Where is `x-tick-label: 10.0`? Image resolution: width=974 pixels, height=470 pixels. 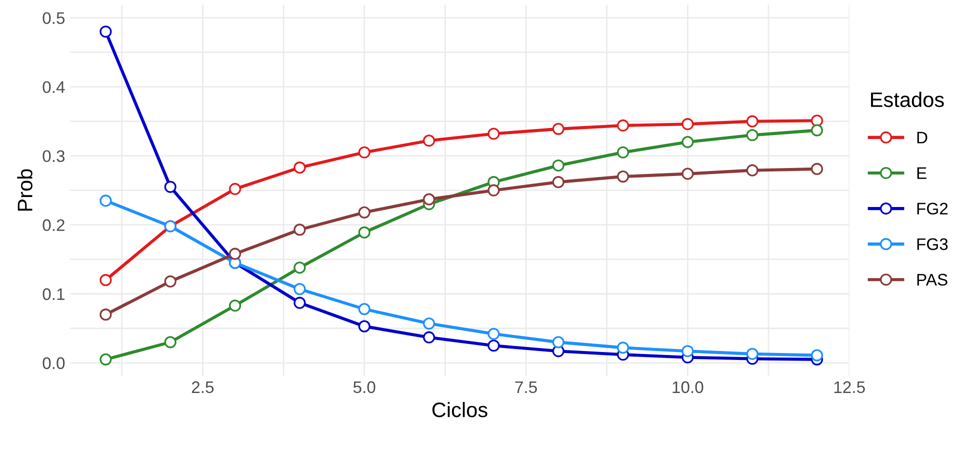
x-tick-label: 10.0 is located at coordinates (688, 387).